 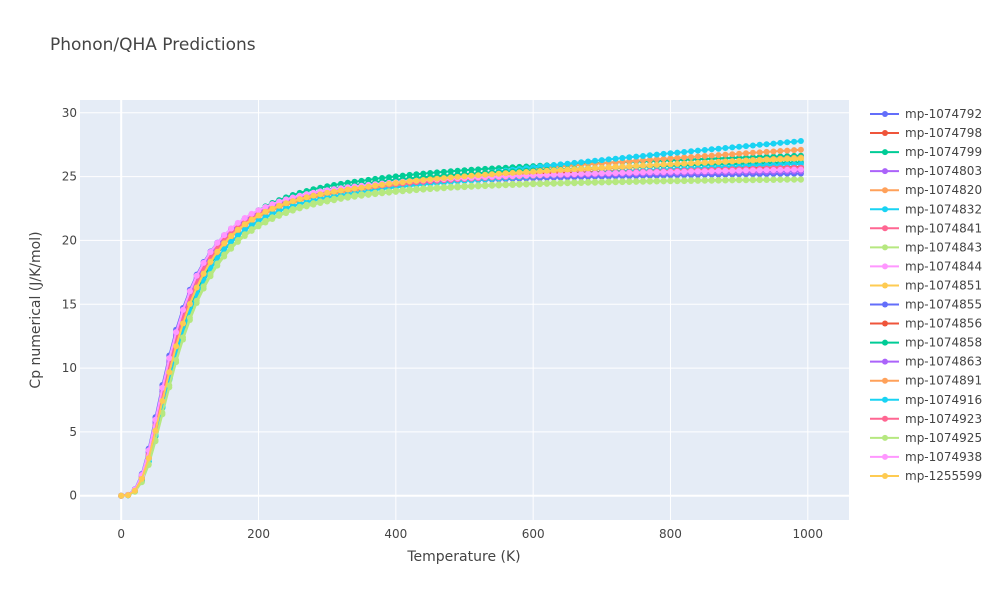 What do you see at coordinates (926, 285) in the screenshot?
I see `legend-item: mp-1074851` at bounding box center [926, 285].